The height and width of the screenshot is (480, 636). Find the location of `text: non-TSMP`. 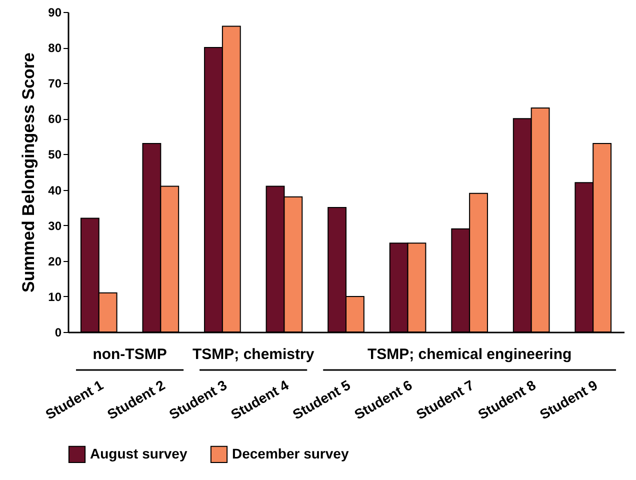

text: non-TSMP is located at coordinates (129, 354).